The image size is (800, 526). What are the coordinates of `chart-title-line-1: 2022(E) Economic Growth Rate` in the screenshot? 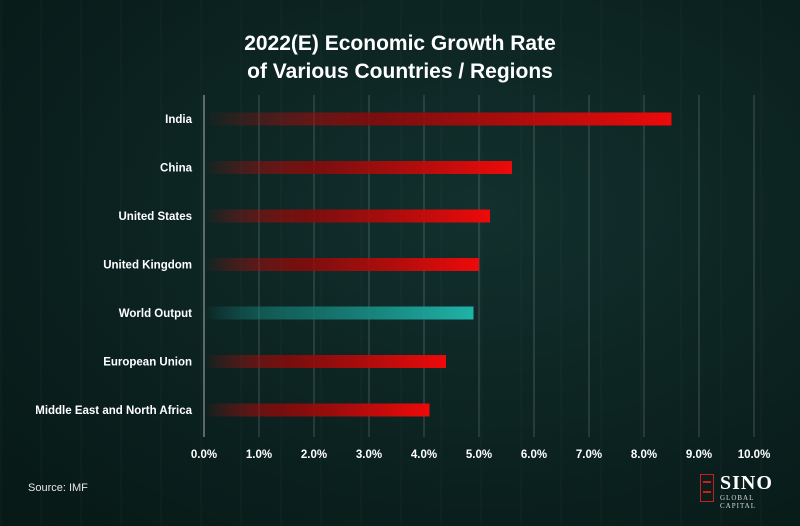 It's located at (400, 43).